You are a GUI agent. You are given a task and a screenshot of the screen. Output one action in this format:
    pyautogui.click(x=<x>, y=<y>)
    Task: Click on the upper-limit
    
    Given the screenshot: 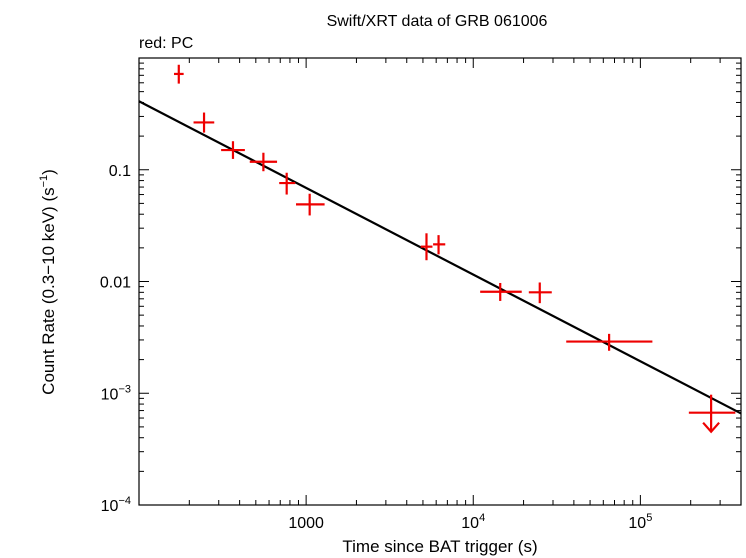 What is the action you would take?
    pyautogui.click(x=712, y=414)
    